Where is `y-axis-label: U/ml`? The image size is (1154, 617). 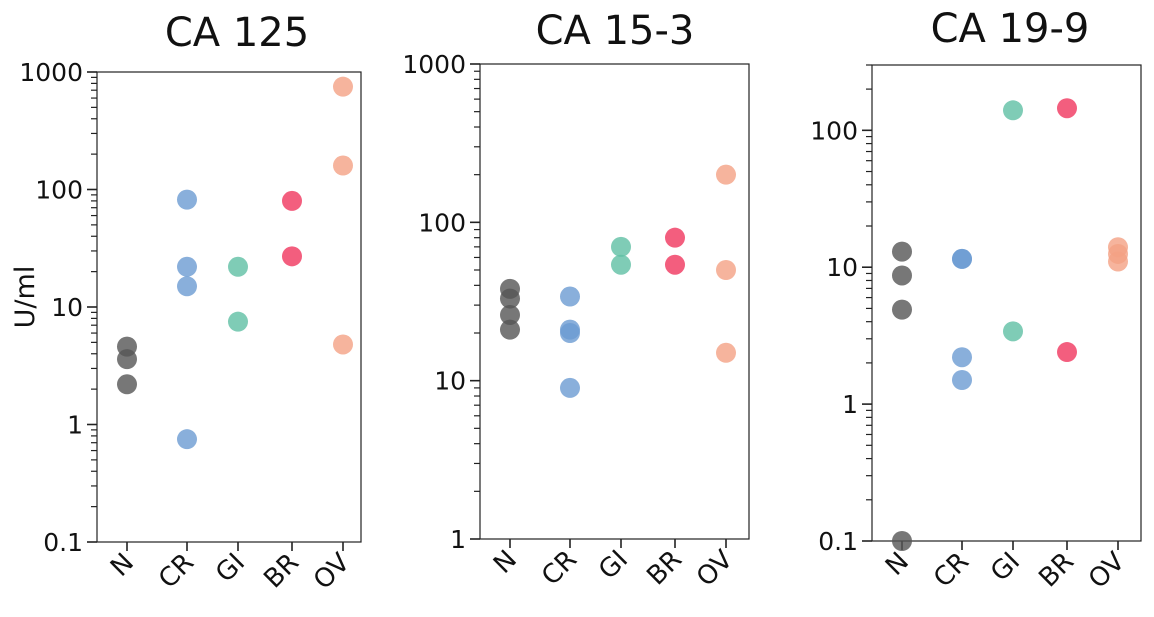
y-axis-label: U/ml is located at coordinates (25, 297).